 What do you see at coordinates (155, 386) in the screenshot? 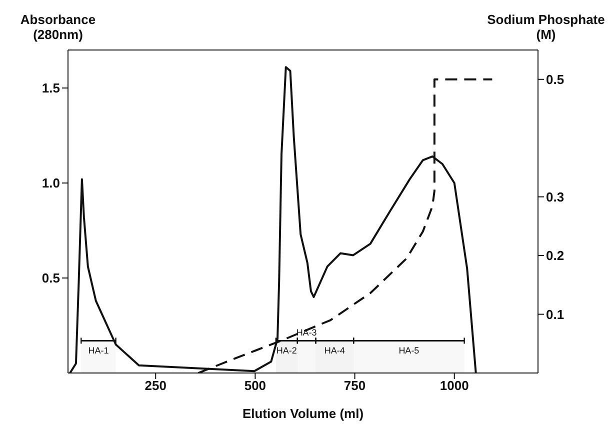
I see `x-tick-label: 250` at bounding box center [155, 386].